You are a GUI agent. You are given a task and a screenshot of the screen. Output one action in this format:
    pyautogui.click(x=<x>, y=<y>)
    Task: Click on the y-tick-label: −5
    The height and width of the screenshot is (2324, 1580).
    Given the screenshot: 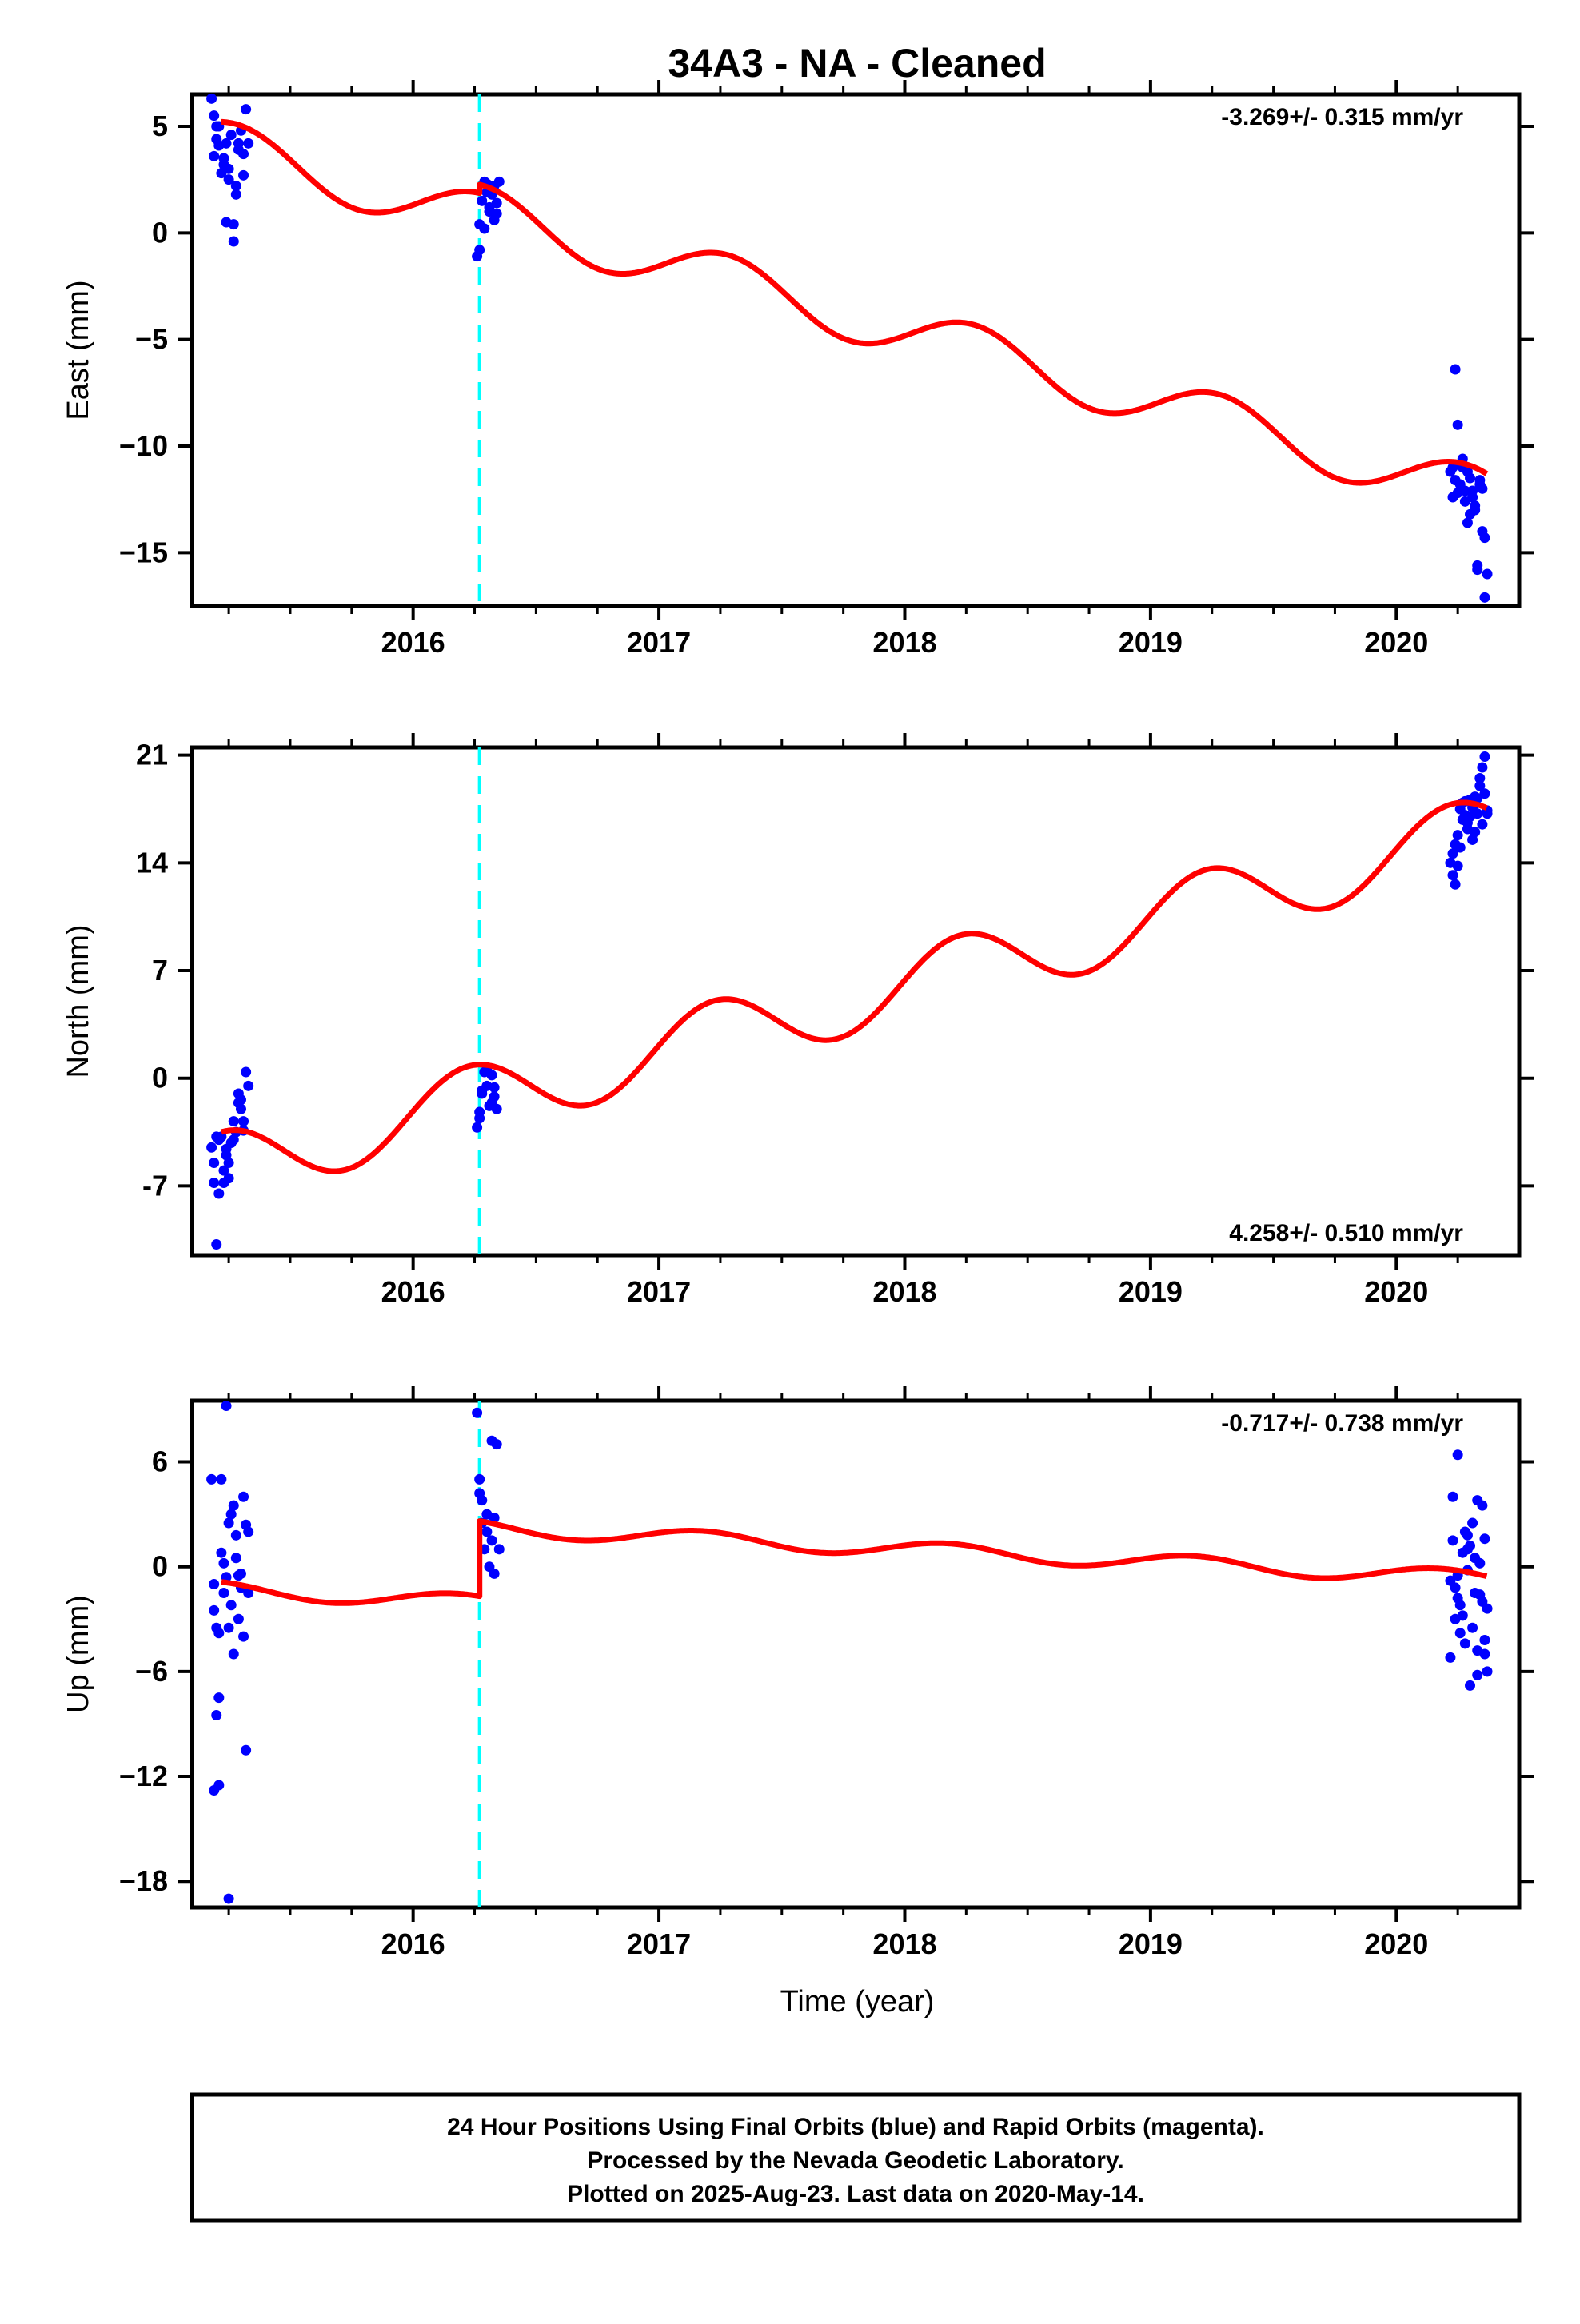 What is the action you would take?
    pyautogui.click(x=152, y=340)
    